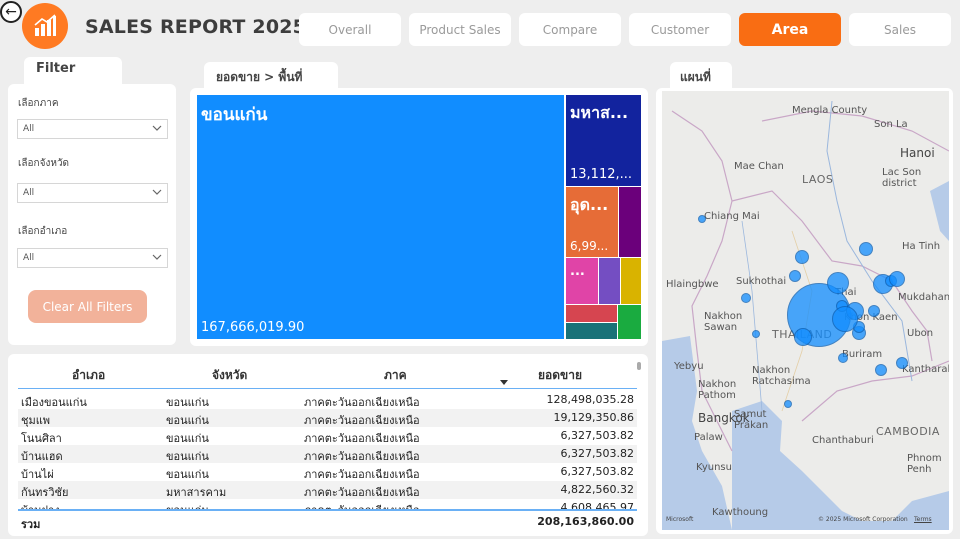 This screenshot has height=539, width=960. I want to click on column-header-district: อำเภอ, so click(89, 375).